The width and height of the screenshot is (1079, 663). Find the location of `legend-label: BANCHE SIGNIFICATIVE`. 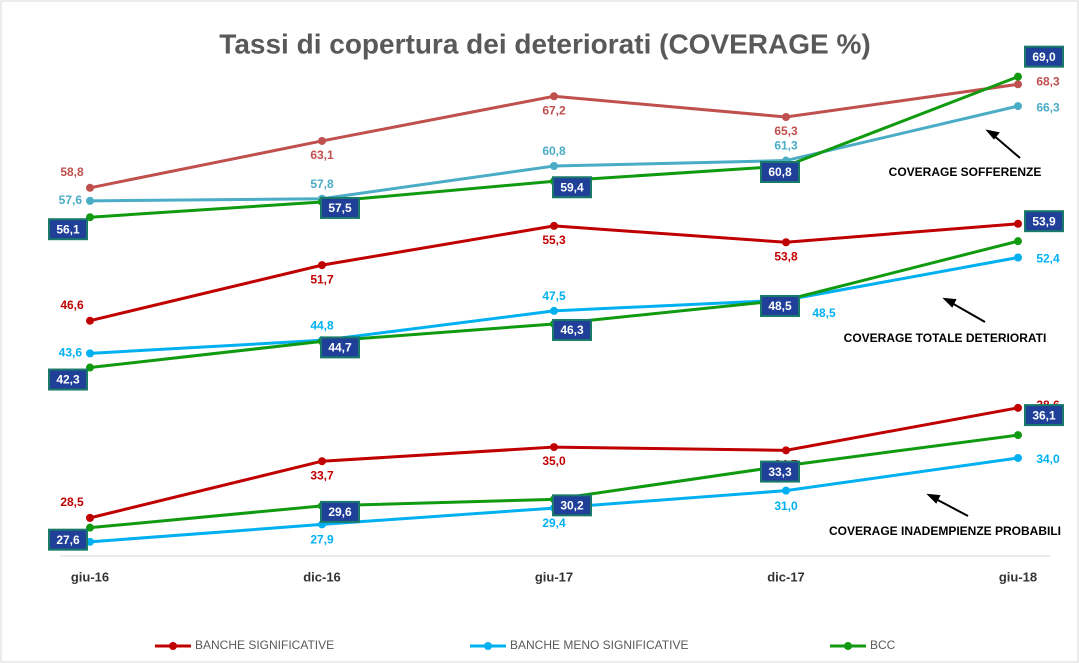

legend-label: BANCHE SIGNIFICATIVE is located at coordinates (264, 645).